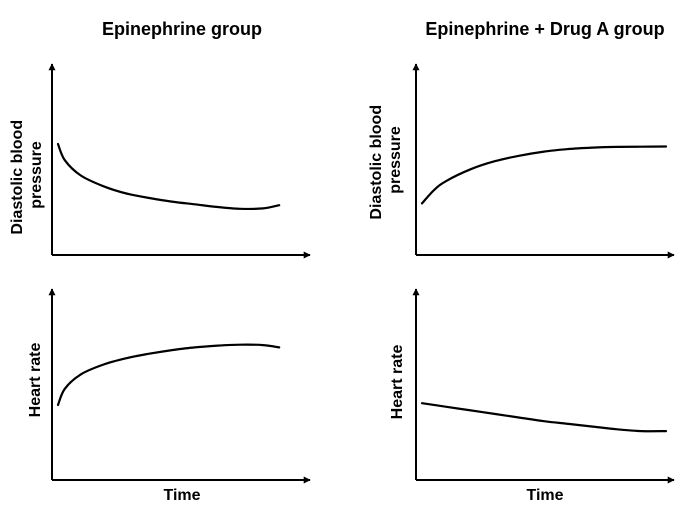  What do you see at coordinates (544, 29) in the screenshot?
I see `group-title-right: Epinephrine + Drug A group` at bounding box center [544, 29].